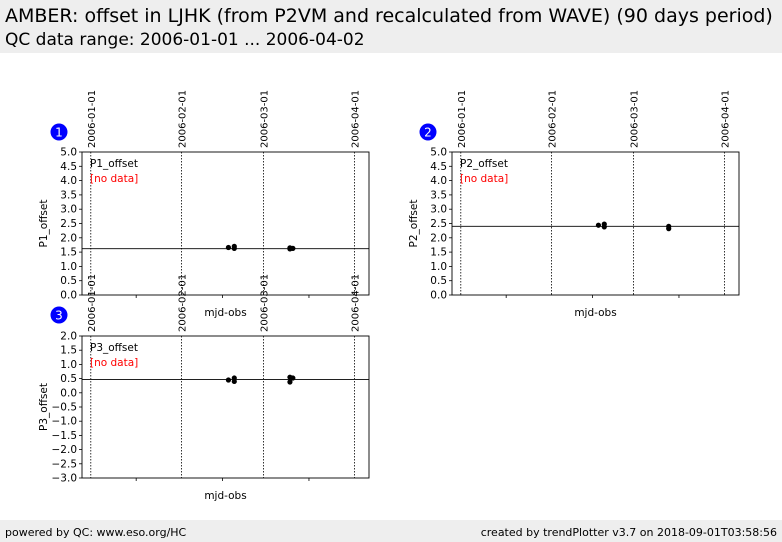  I want to click on y-tick-label: −3.0, so click(65, 479).